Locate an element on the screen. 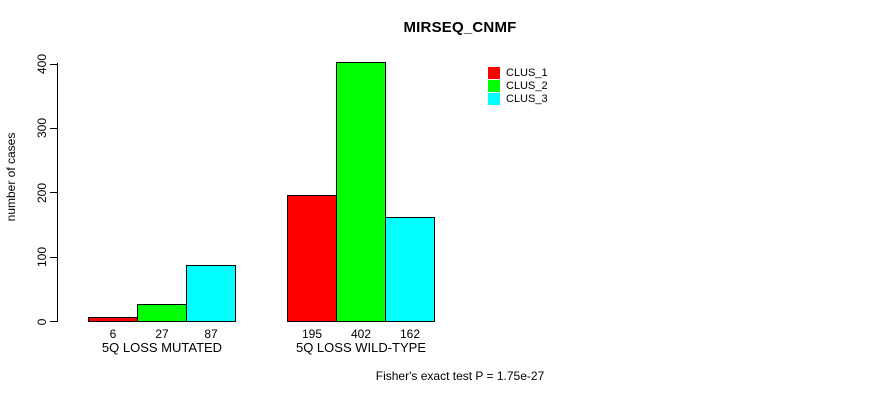 The width and height of the screenshot is (890, 400). group-label-2: 5Q LOSS WILD-TYPE is located at coordinates (361, 347).